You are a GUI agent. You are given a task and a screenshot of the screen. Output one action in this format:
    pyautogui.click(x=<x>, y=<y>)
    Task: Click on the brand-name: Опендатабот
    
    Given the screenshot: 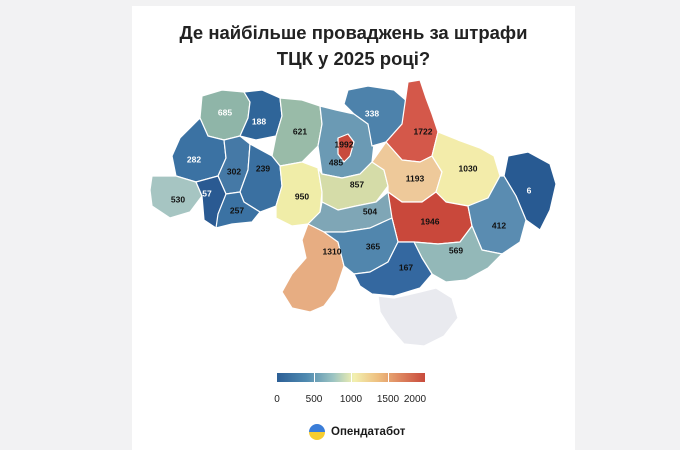 What is the action you would take?
    pyautogui.click(x=368, y=432)
    